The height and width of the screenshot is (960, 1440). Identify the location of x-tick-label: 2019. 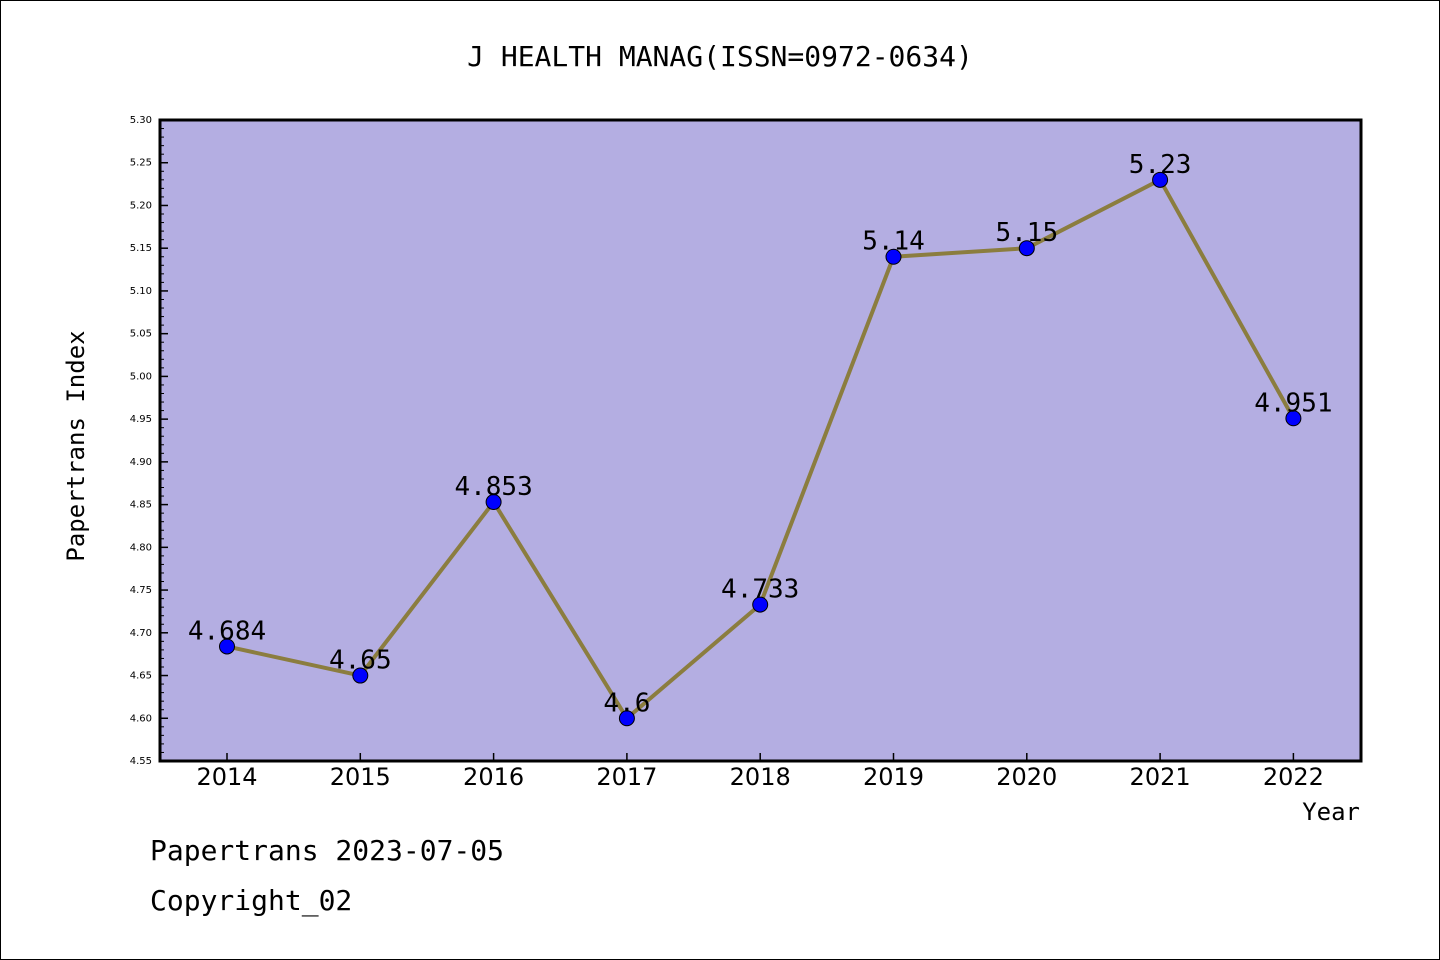
(893, 777).